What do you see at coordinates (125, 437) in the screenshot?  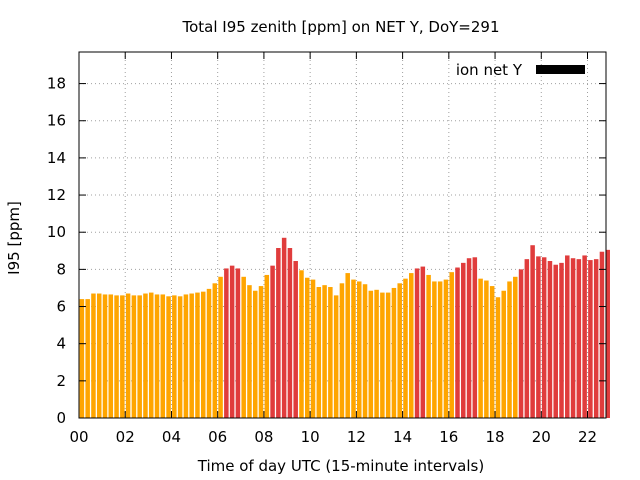 I see `x-tick-label: 02` at bounding box center [125, 437].